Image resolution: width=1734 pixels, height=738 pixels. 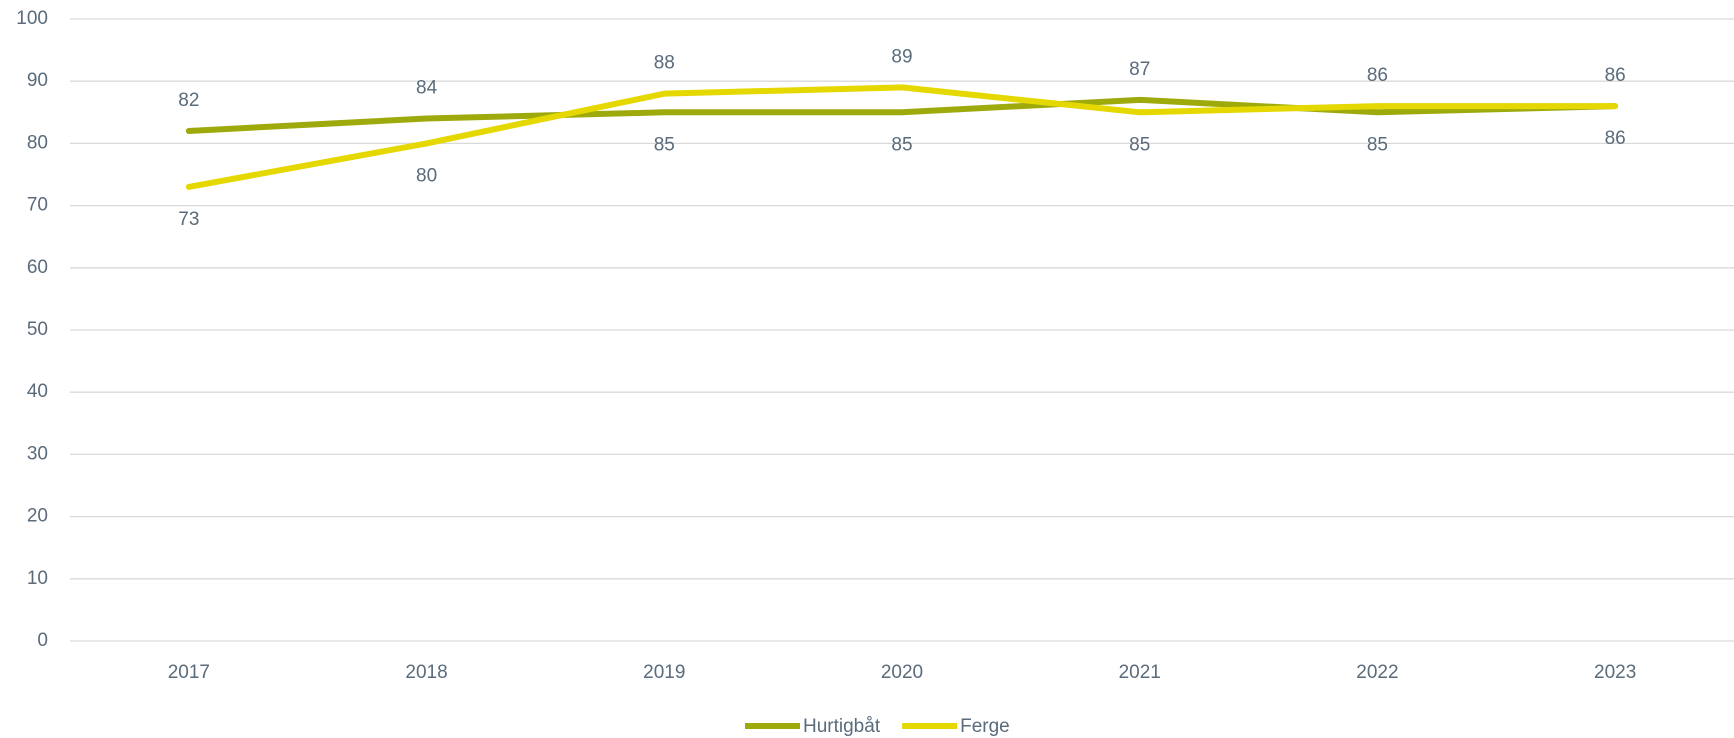 What do you see at coordinates (664, 63) in the screenshot?
I see `data-label: 88` at bounding box center [664, 63].